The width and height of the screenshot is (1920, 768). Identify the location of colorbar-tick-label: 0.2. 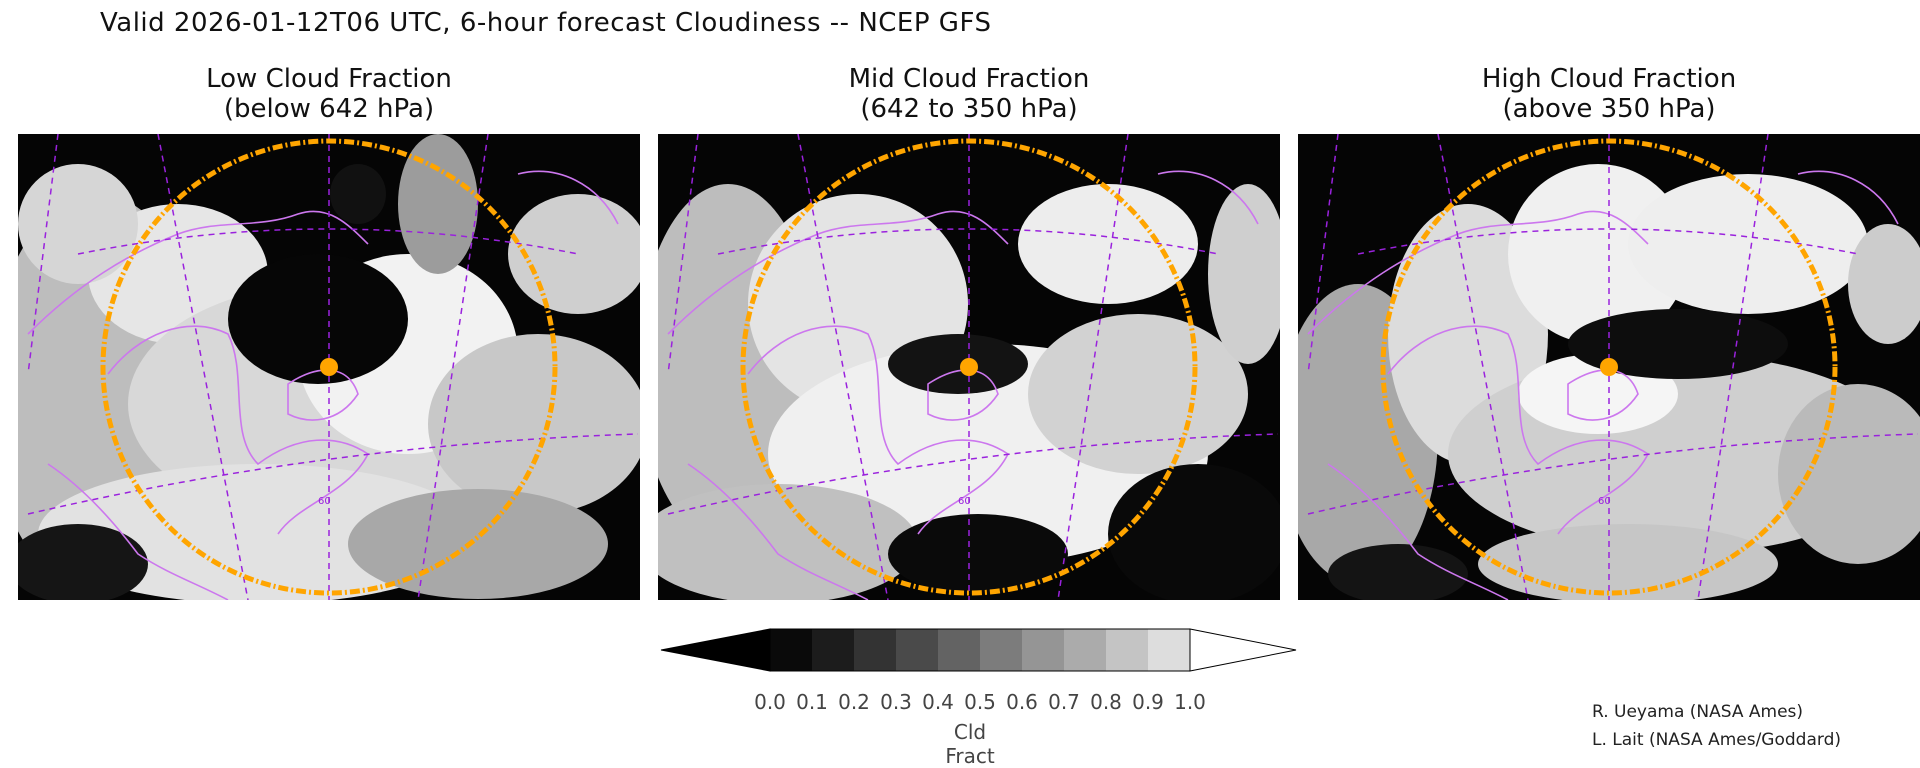
(854, 702).